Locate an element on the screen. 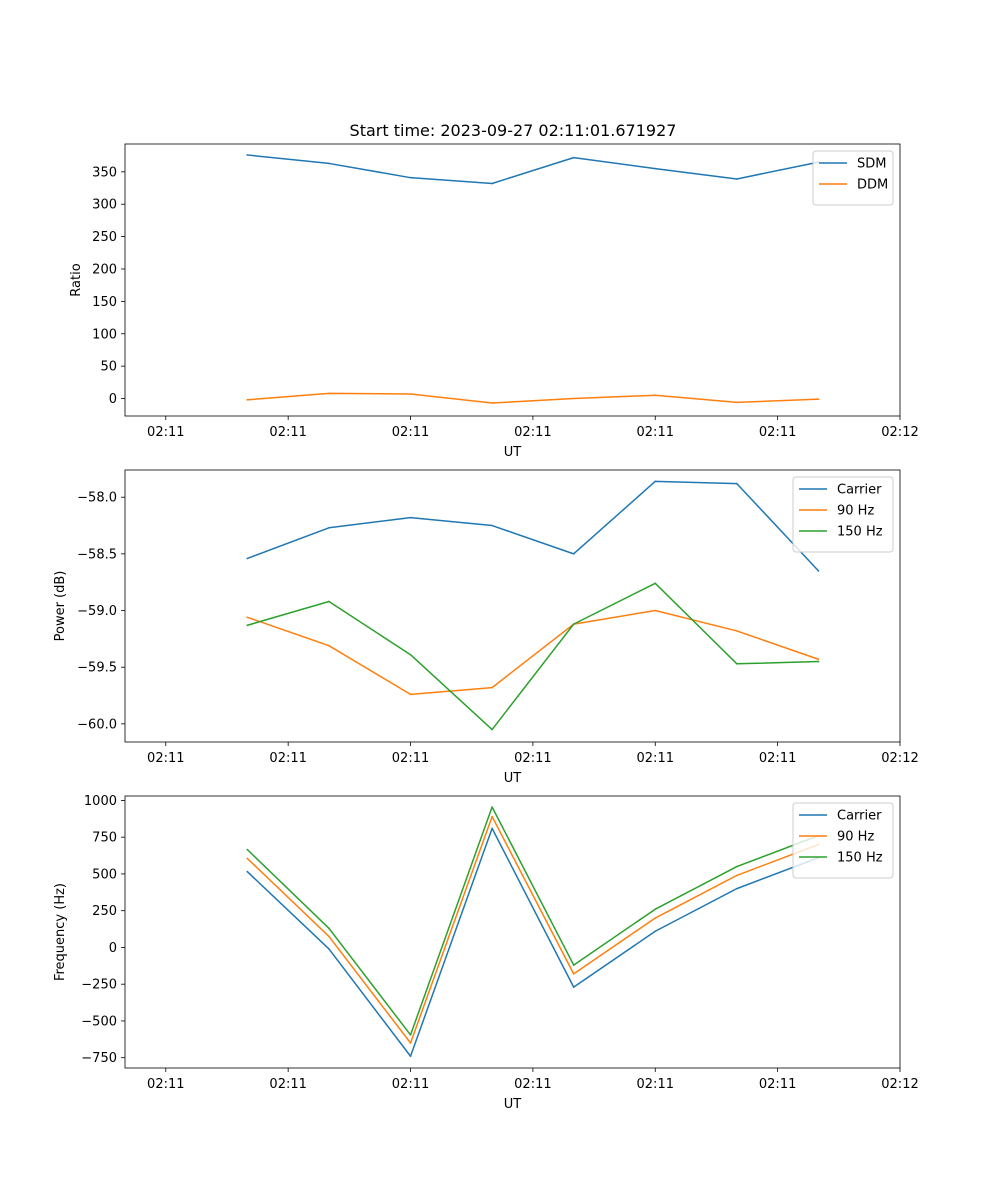  ratio-y-tick-label: 150 is located at coordinates (104, 302).